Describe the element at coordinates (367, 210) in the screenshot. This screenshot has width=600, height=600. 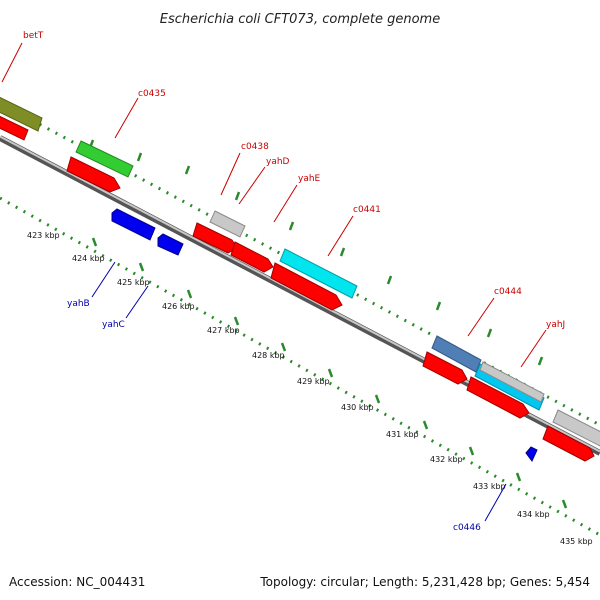
I see `gene-label-c0441: c0441` at that location.